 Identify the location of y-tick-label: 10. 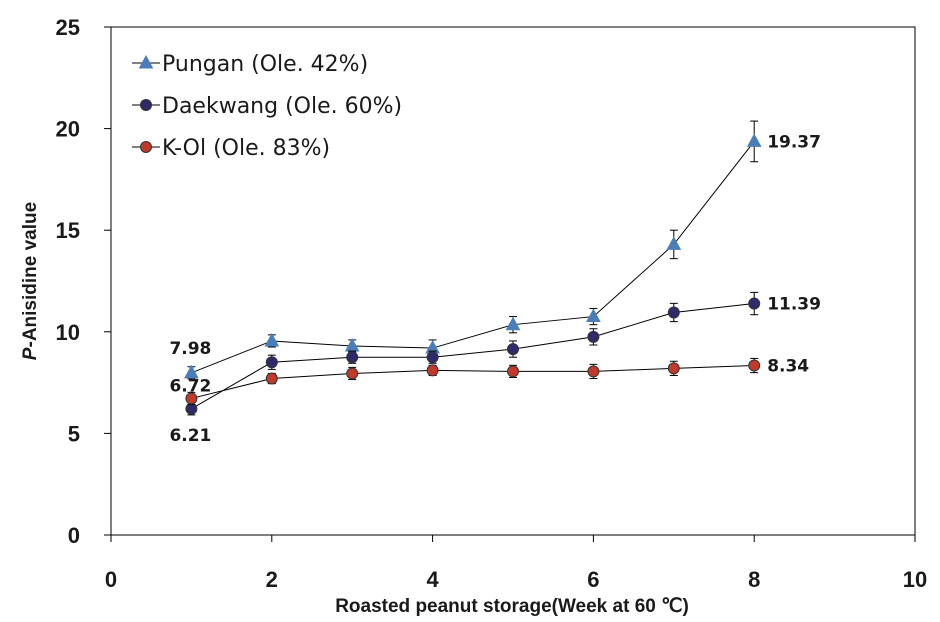
(68, 332).